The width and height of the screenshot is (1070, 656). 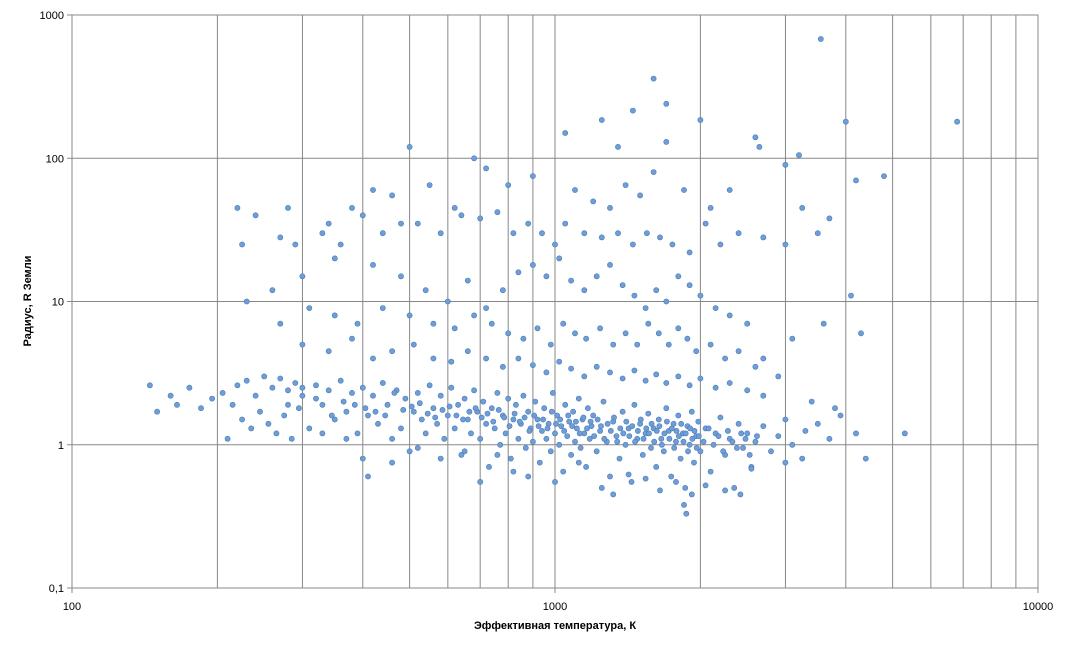 What do you see at coordinates (61, 446) in the screenshot?
I see `y-tick-label: 1` at bounding box center [61, 446].